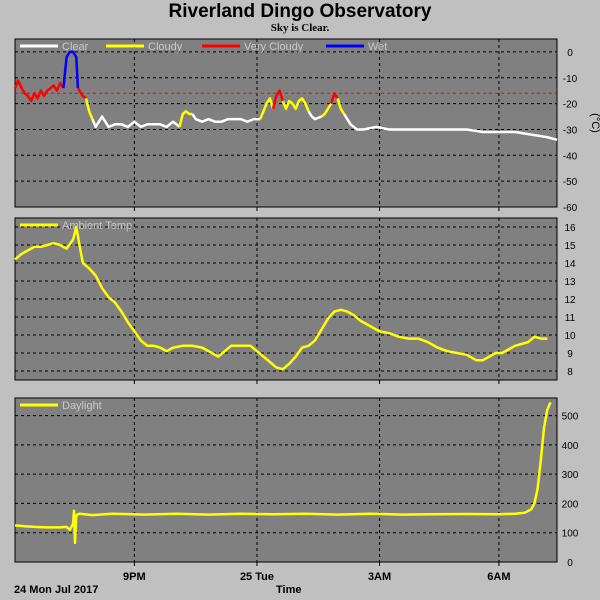 The width and height of the screenshot is (600, 600). What do you see at coordinates (75, 47) in the screenshot?
I see `legend-label: Clear` at bounding box center [75, 47].